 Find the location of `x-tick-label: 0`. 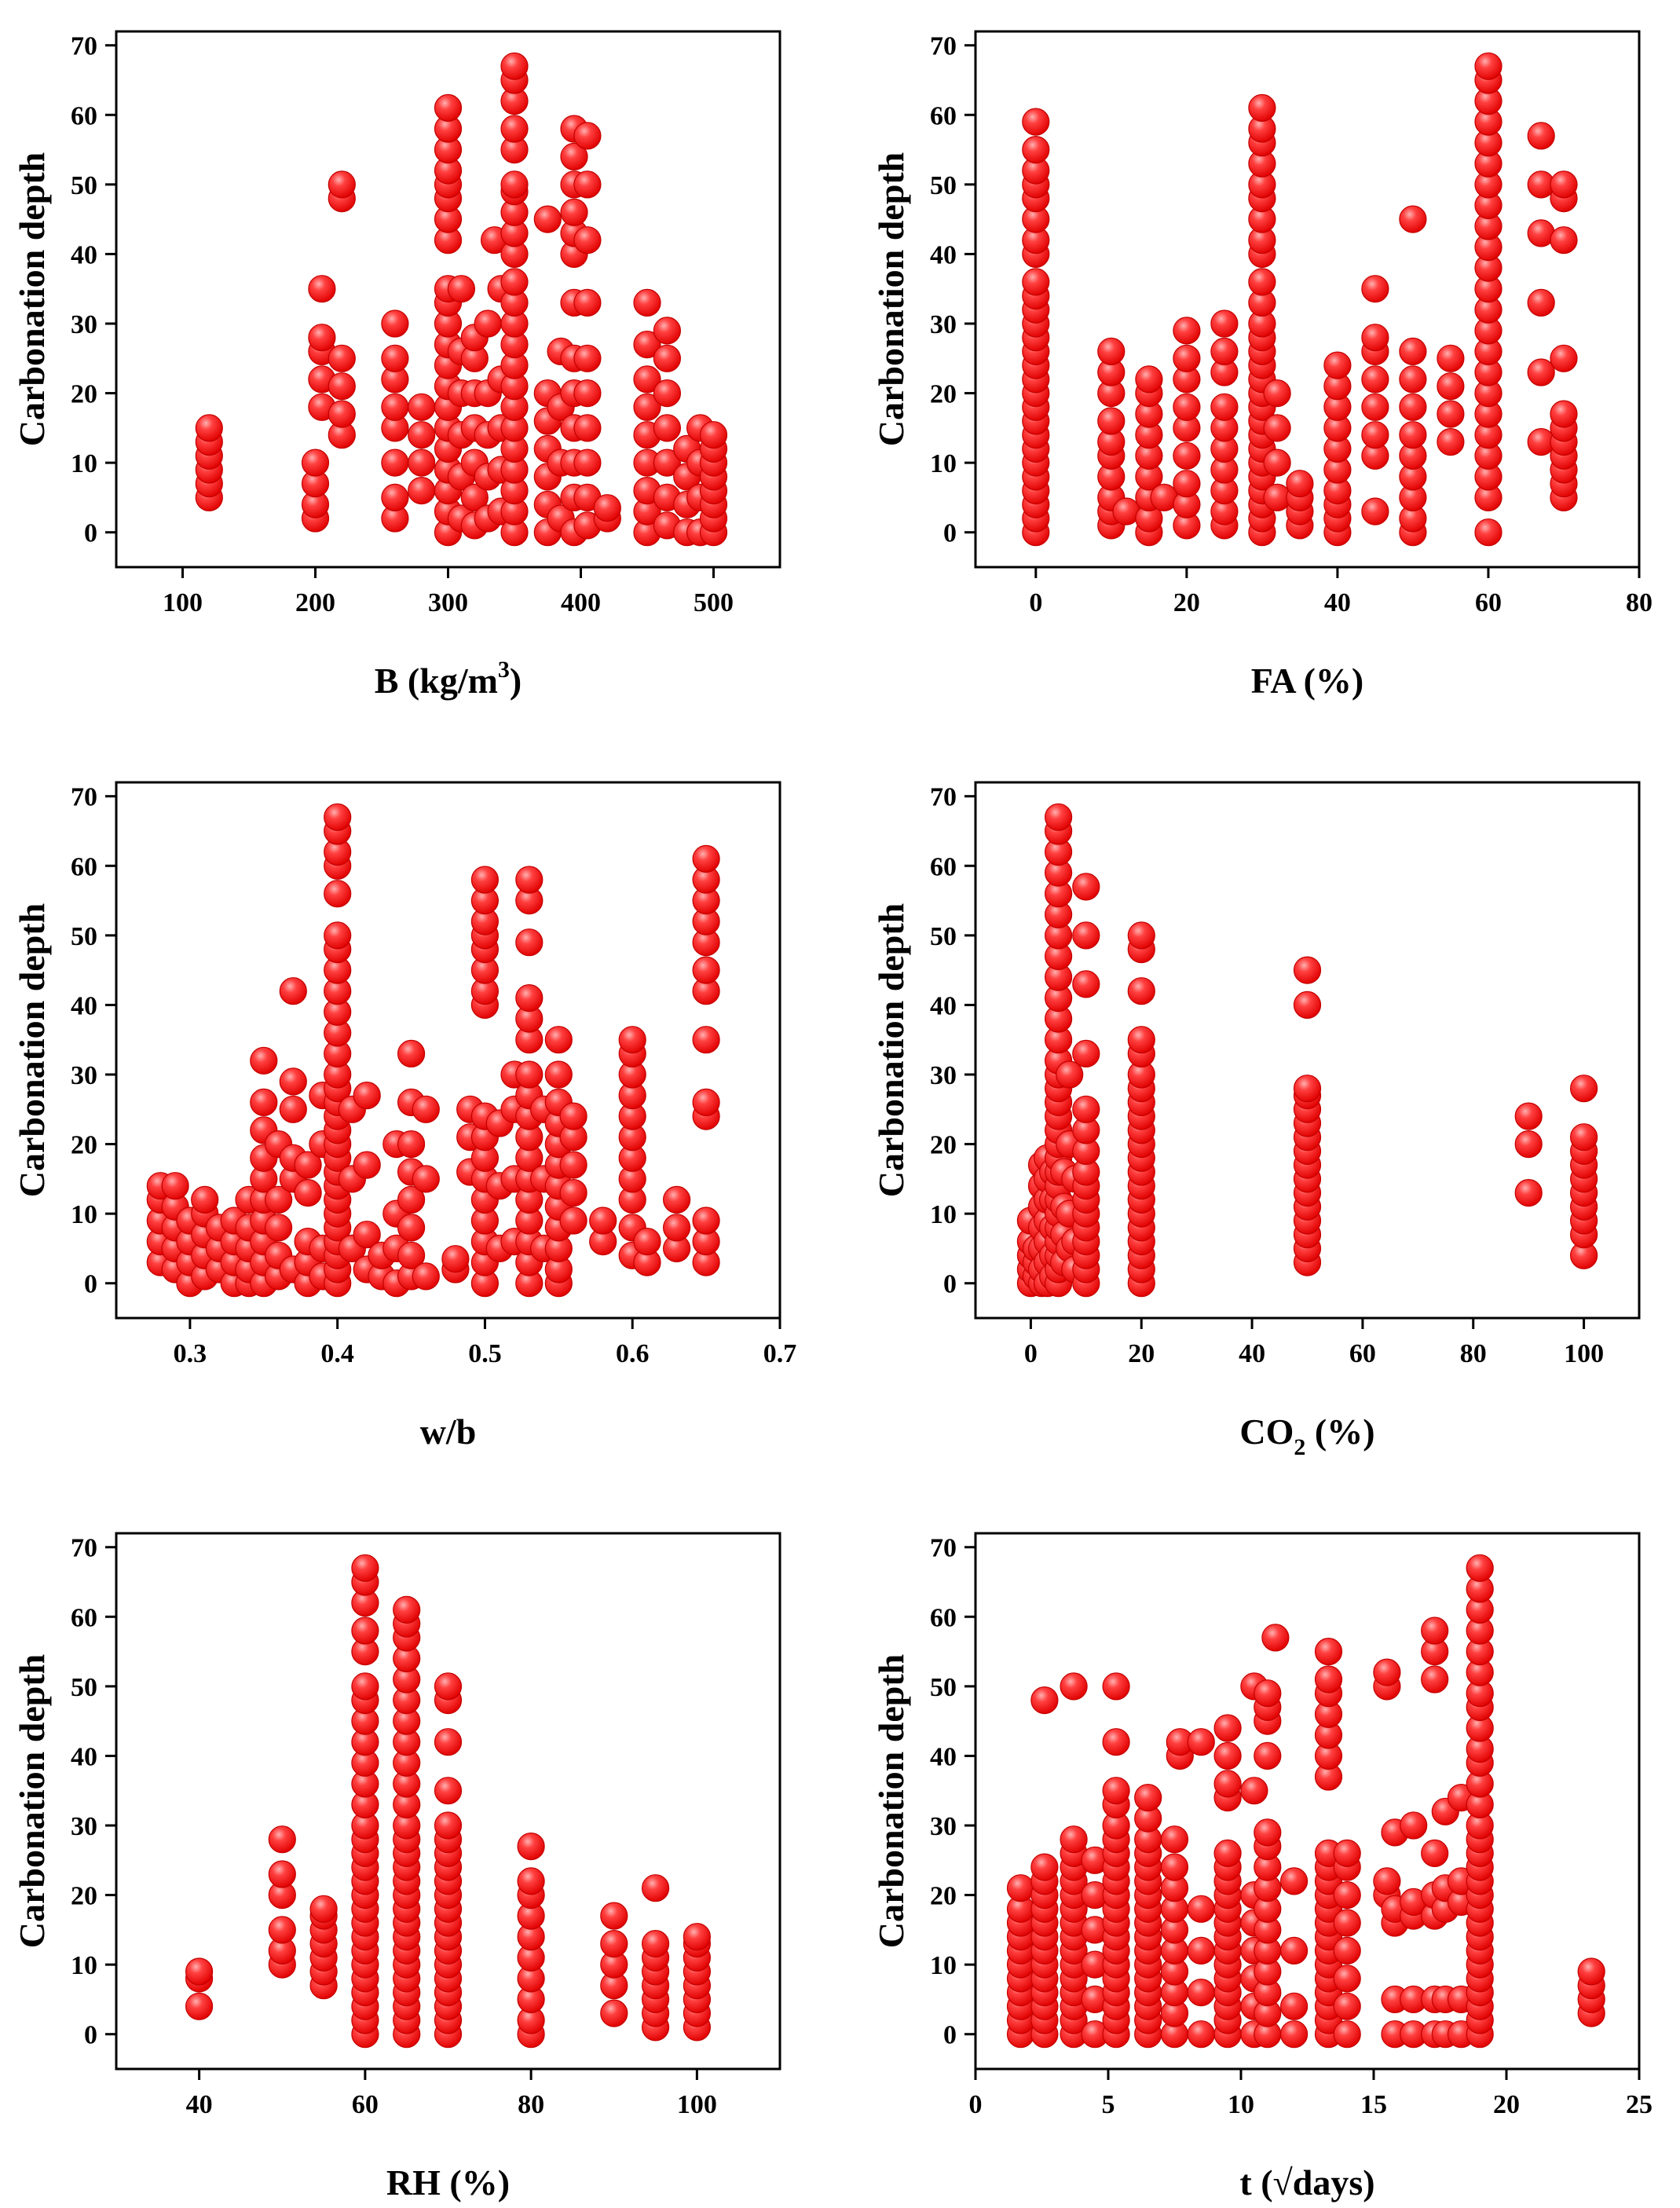

x-tick-label: 0 is located at coordinates (1031, 1353).